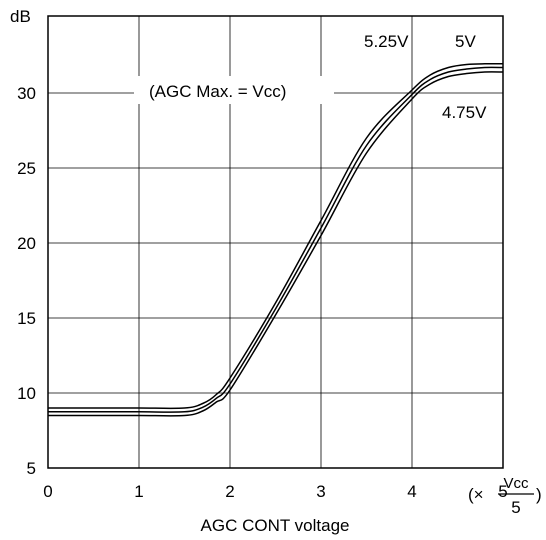 This screenshot has height=540, width=546. What do you see at coordinates (217, 91) in the screenshot?
I see `annotation-label: (AGC Max. = Vcc)` at bounding box center [217, 91].